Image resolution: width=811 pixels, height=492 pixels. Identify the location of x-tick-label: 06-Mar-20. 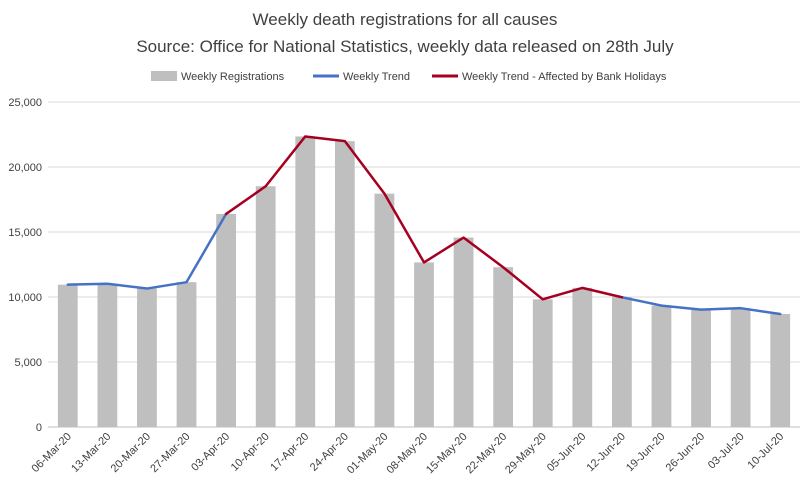
(52, 453).